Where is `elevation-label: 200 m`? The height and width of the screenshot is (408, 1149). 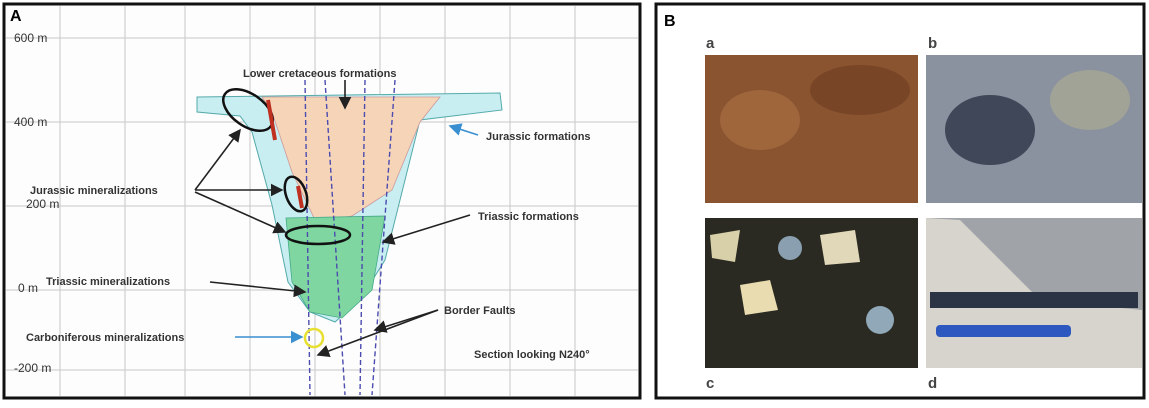 elevation-label: 200 m is located at coordinates (42, 204).